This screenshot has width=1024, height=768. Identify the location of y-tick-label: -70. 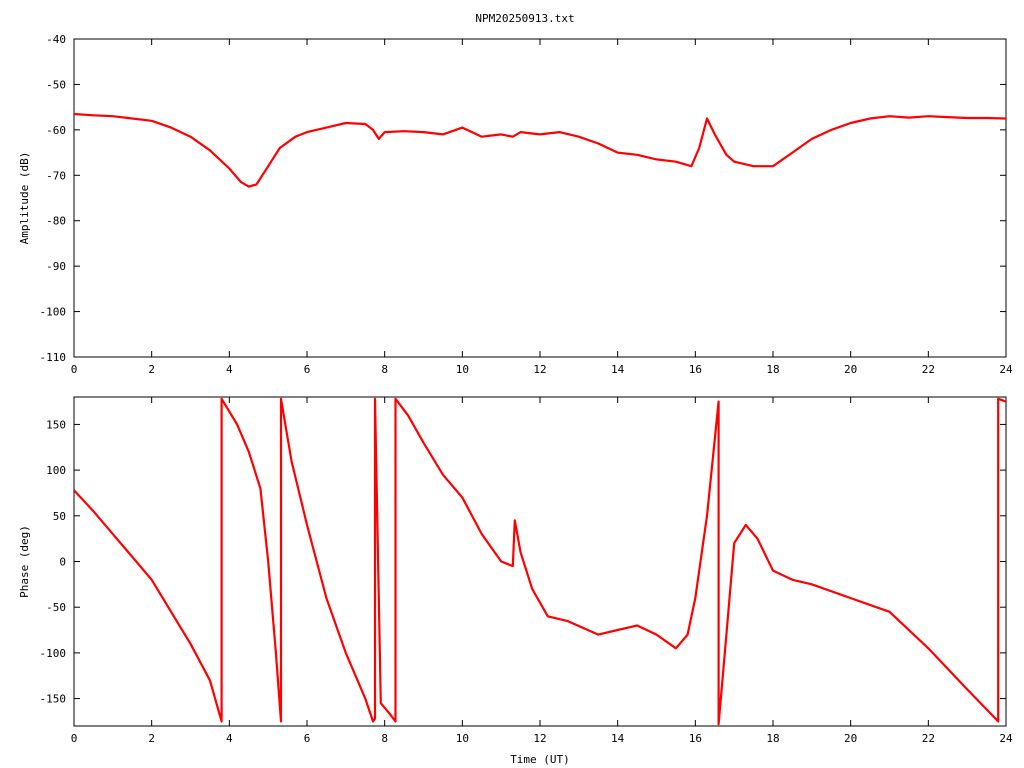
(56, 175).